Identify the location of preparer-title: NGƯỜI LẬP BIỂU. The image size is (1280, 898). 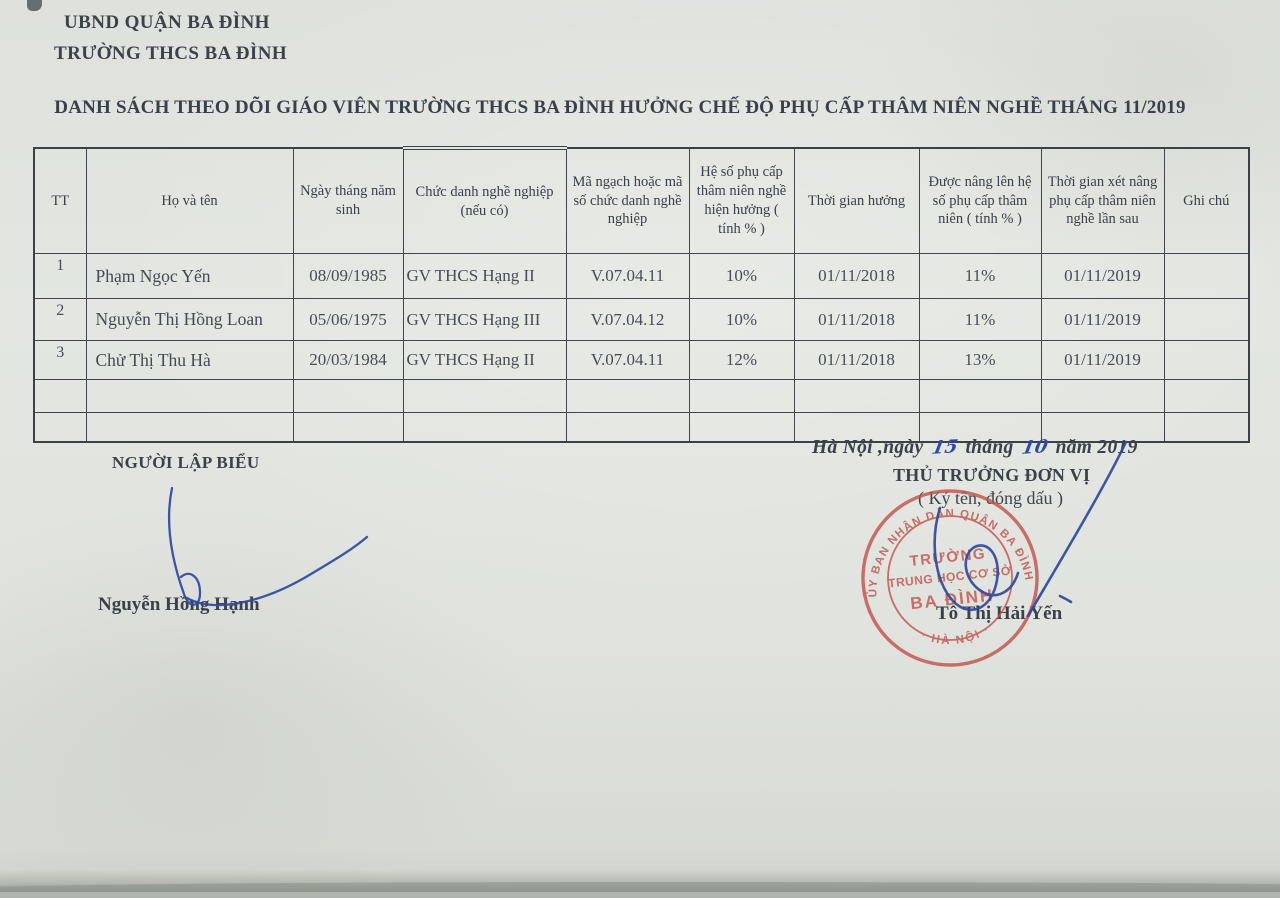
(186, 462).